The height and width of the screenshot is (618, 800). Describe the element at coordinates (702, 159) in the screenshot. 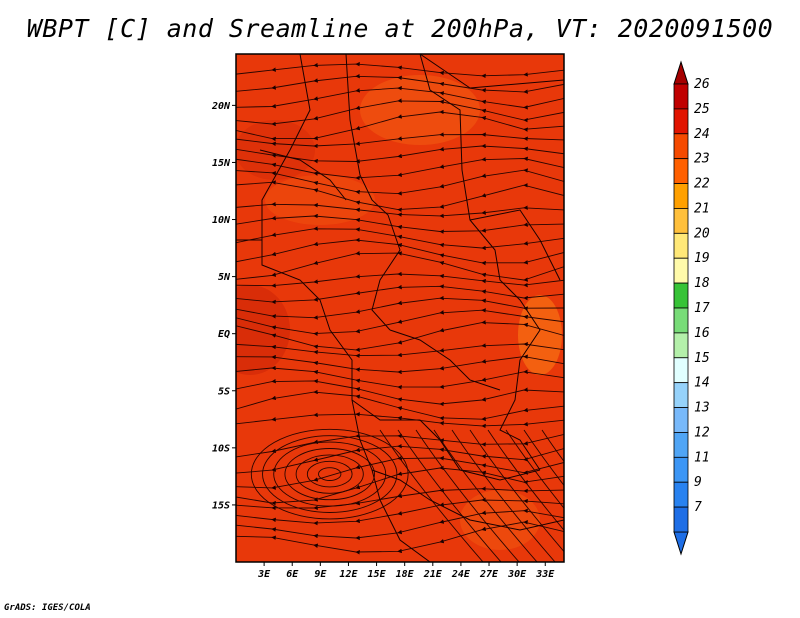

I see `colorbar-label: 23` at that location.